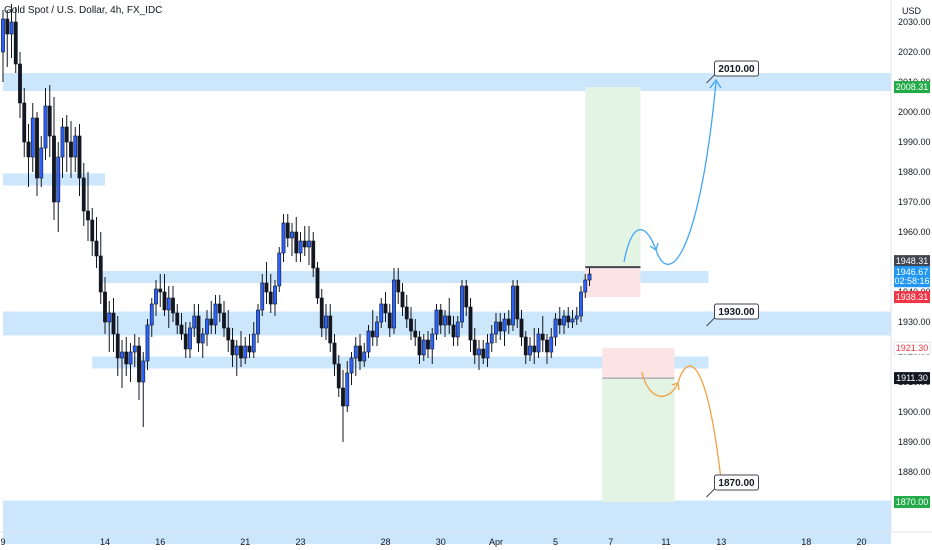 This screenshot has height=550, width=932. I want to click on arrows-layer, so click(675, 284).